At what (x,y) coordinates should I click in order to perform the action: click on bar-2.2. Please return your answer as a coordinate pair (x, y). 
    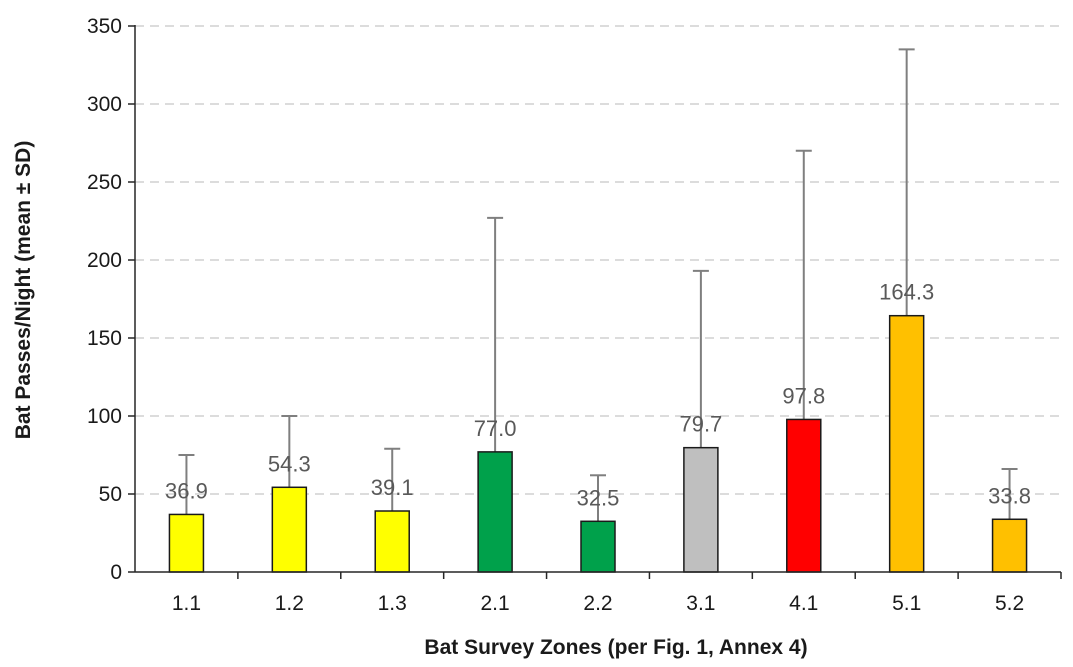
    Looking at the image, I should click on (598, 546).